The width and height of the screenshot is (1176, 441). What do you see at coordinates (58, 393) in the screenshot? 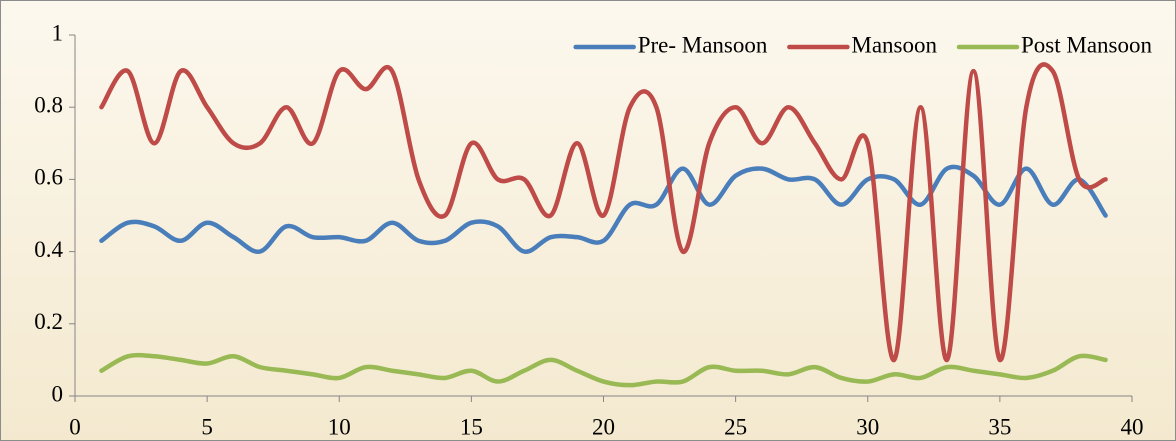
I see `y-tick-label: 0` at bounding box center [58, 393].